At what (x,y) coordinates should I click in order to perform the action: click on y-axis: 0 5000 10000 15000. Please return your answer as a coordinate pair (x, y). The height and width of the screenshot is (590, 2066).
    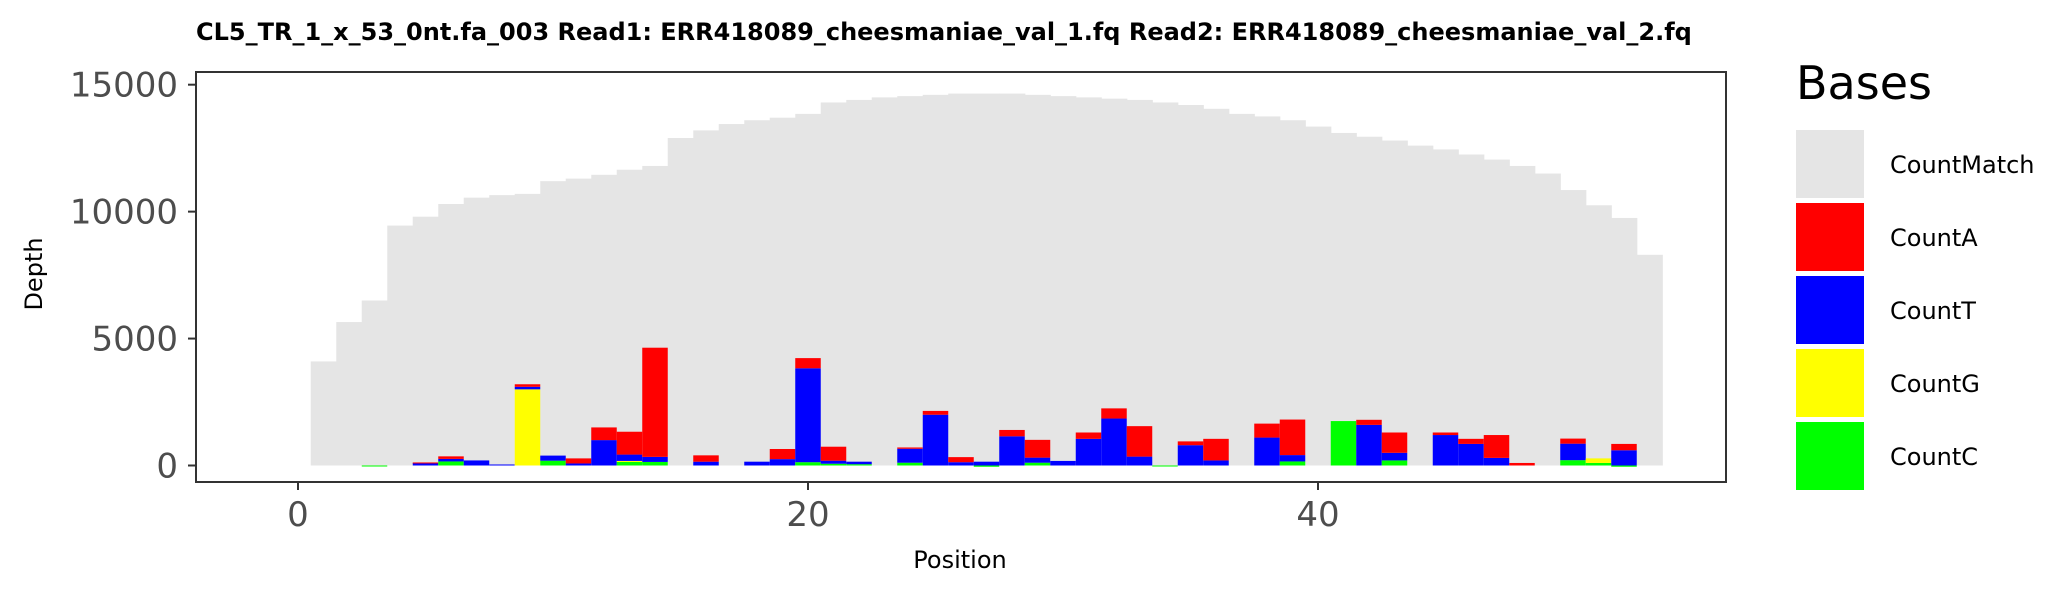
    Looking at the image, I should click on (133, 276).